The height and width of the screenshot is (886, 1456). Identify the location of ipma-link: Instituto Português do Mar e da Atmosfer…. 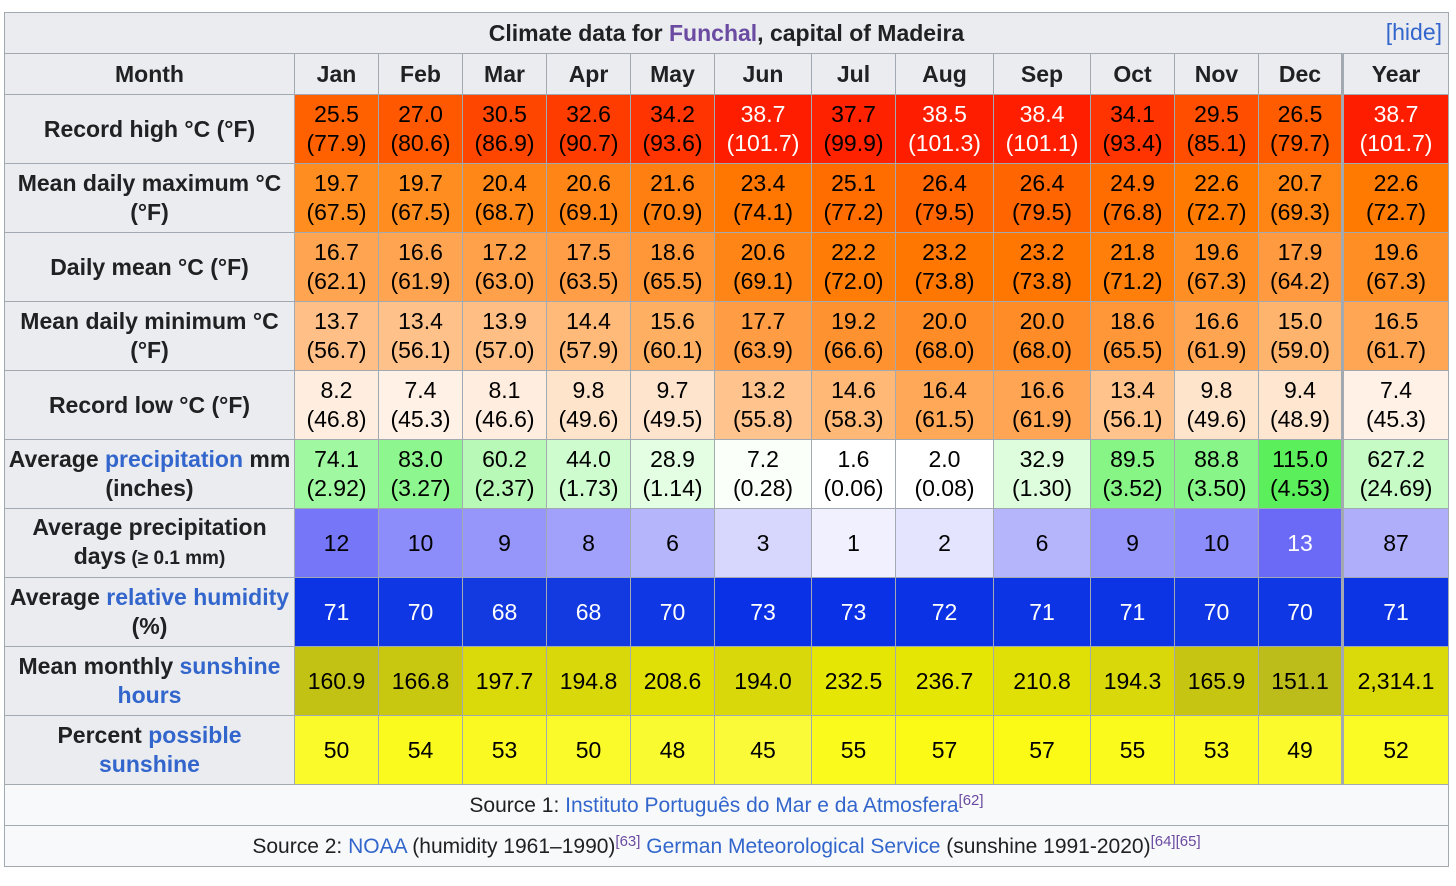
(762, 805).